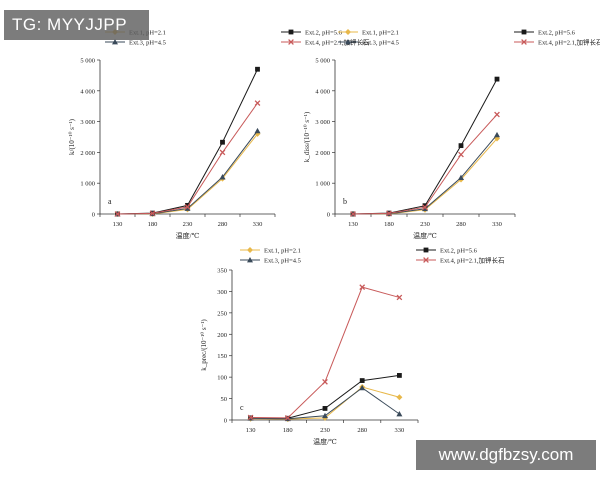 The image size is (600, 480). What do you see at coordinates (222, 356) in the screenshot?
I see `y-tick-label: 150` at bounding box center [222, 356].